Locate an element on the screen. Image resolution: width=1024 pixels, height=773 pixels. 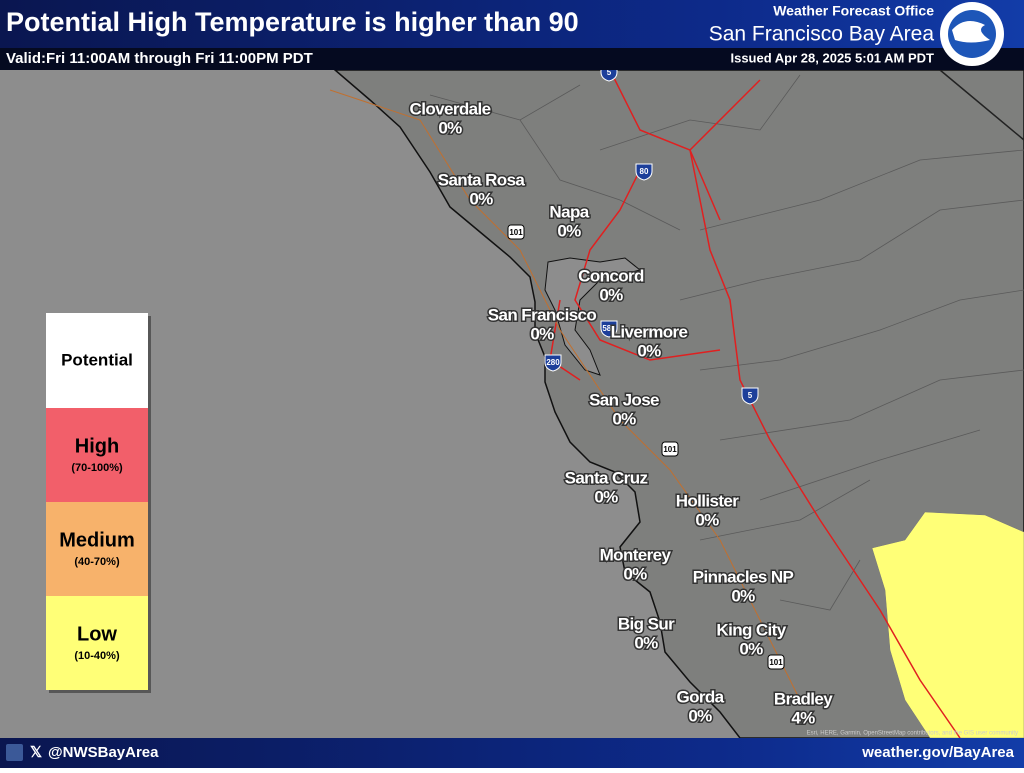
highway-label: 280 is located at coordinates (553, 362).